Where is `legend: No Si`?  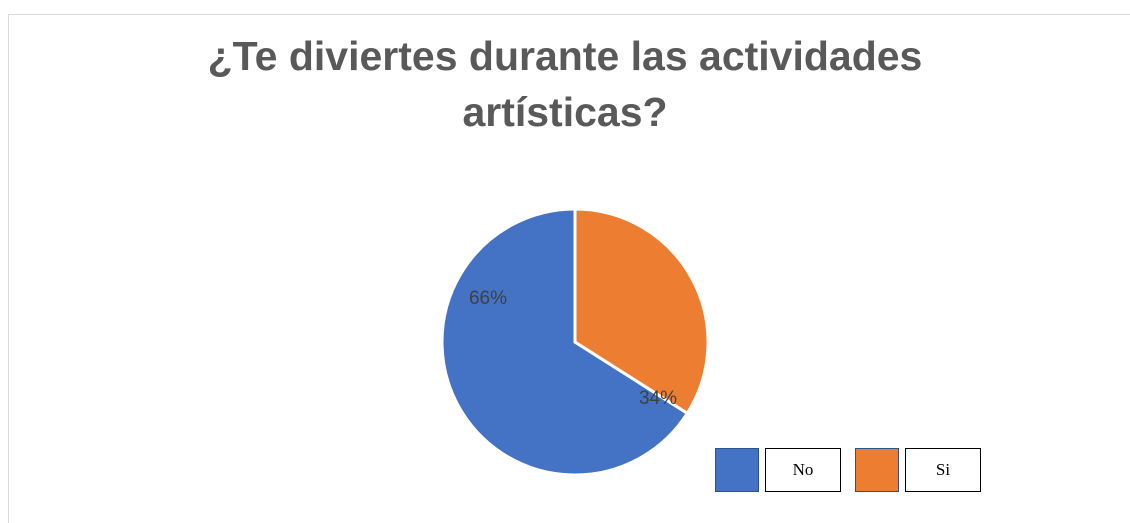 legend: No Si is located at coordinates (855, 471).